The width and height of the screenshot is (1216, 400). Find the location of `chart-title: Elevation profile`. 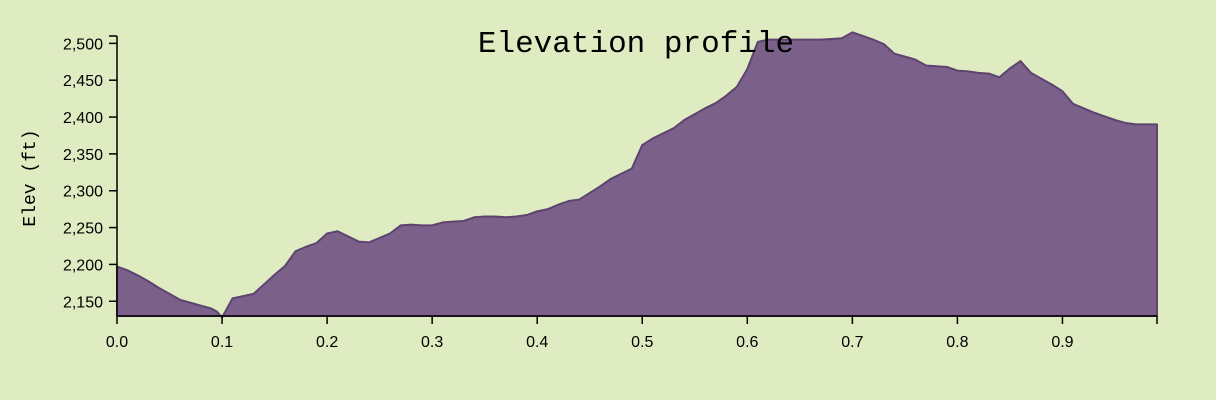

chart-title: Elevation profile is located at coordinates (636, 44).